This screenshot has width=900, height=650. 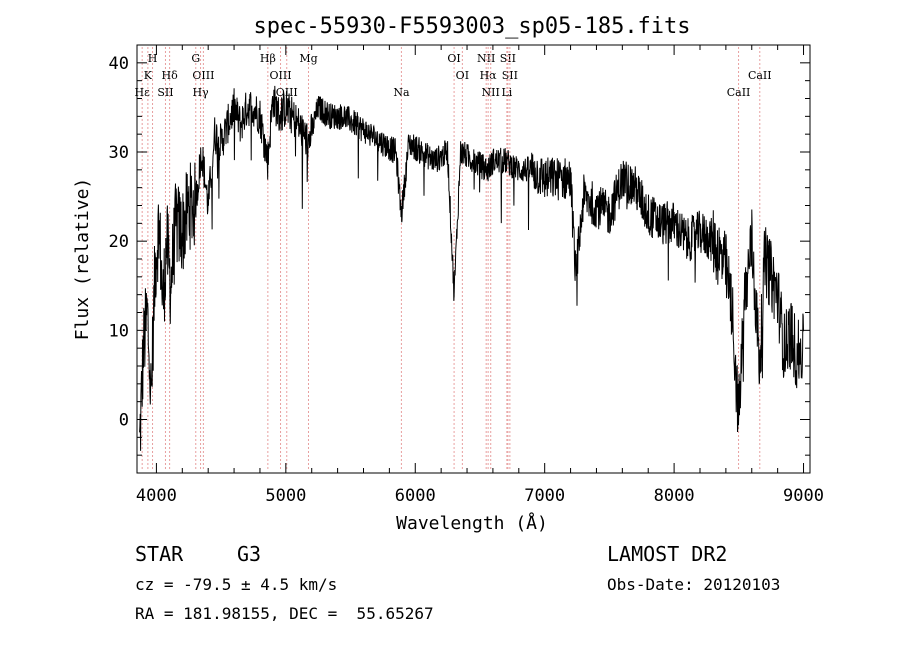 I want to click on y-tick-label: 0, so click(x=124, y=421).